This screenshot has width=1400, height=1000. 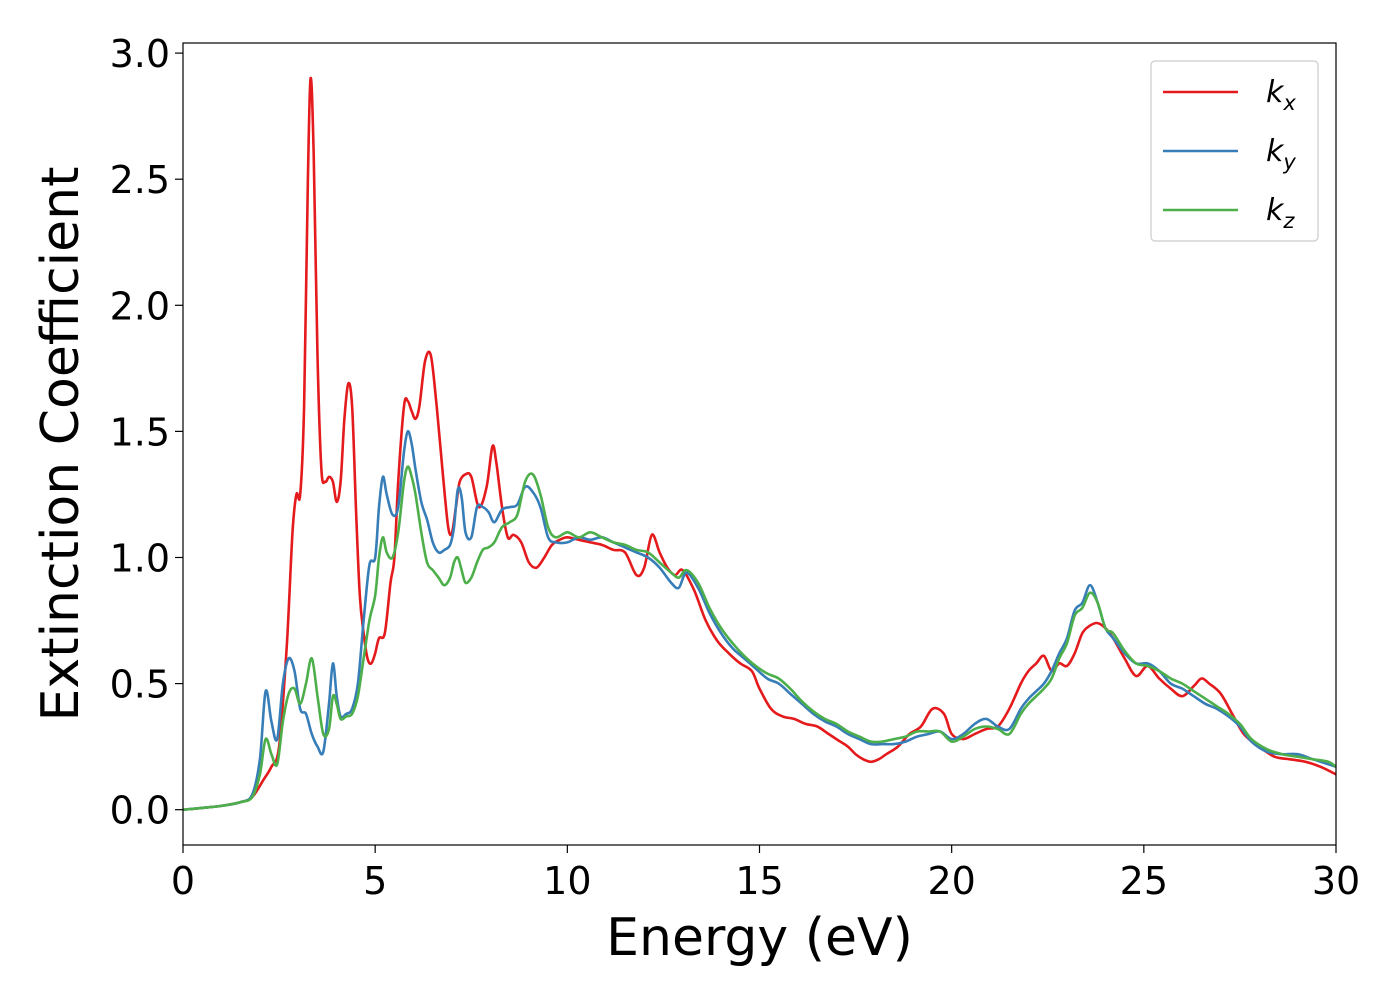 I want to click on x-tick-label: 5, so click(x=375, y=881).